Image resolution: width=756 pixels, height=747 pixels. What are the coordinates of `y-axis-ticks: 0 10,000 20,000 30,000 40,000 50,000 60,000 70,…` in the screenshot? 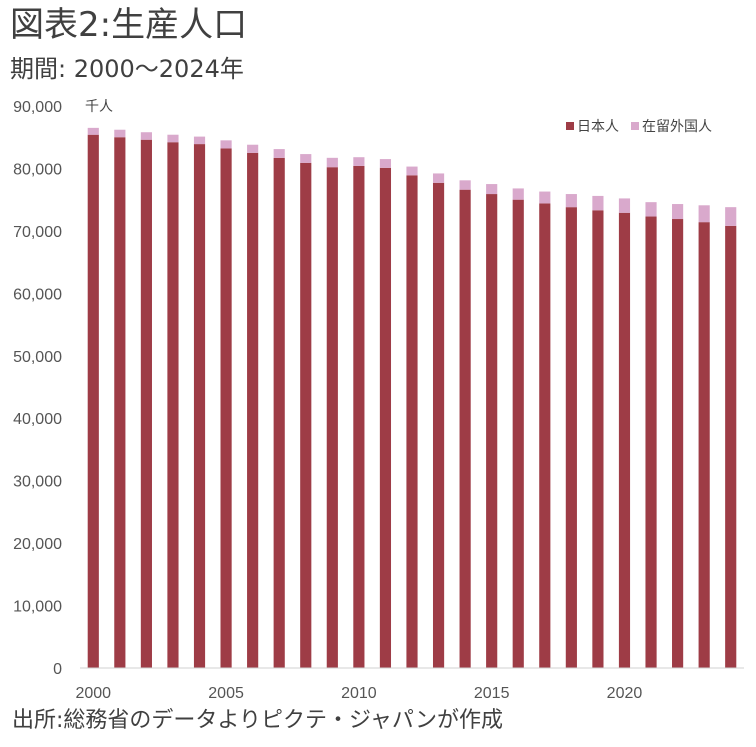 It's located at (37, 388).